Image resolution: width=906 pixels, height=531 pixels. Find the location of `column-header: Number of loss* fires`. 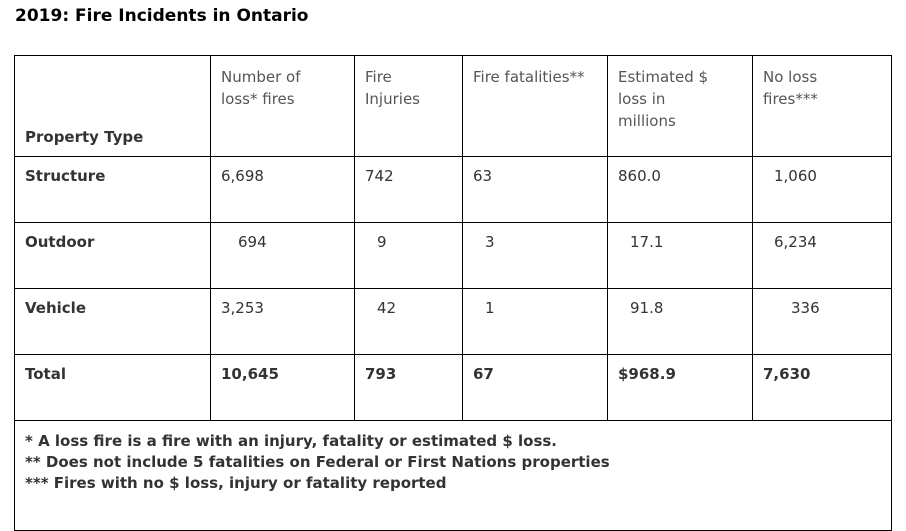

column-header: Number of loss* fires is located at coordinates (282, 106).